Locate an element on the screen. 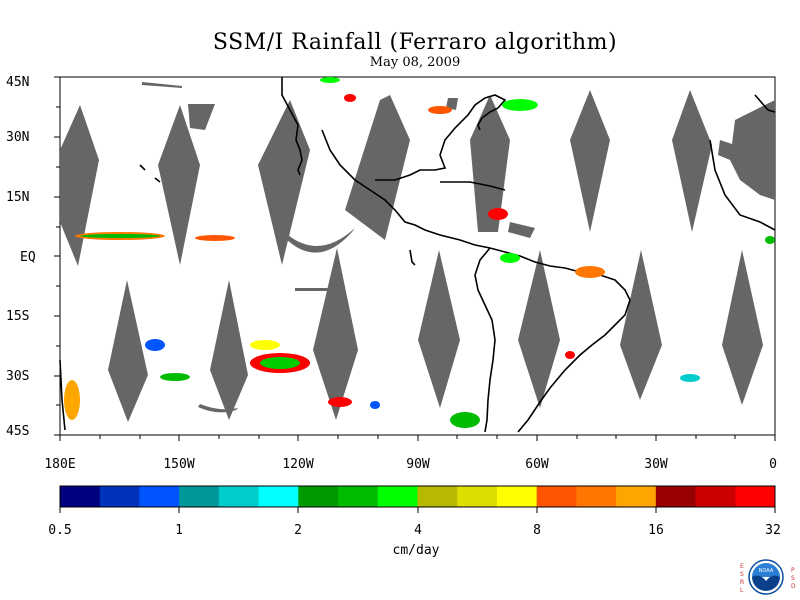 This screenshot has width=800, height=600. map-date: May 08, 2009 is located at coordinates (415, 62).